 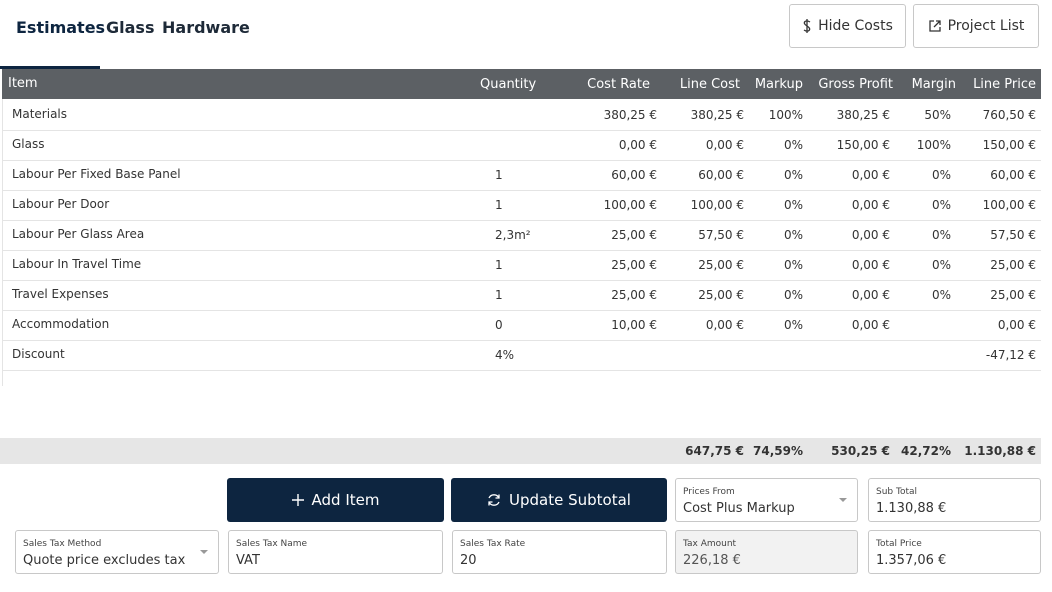 What do you see at coordinates (521, 84) in the screenshot?
I see `table-header` at bounding box center [521, 84].